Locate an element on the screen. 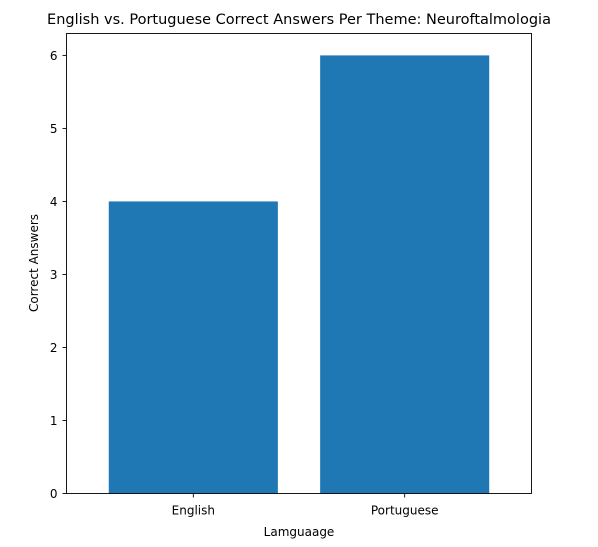 This screenshot has width=598, height=547. y-axis-ticks: 0 1 2 3 4 5 6 is located at coordinates (58, 275).